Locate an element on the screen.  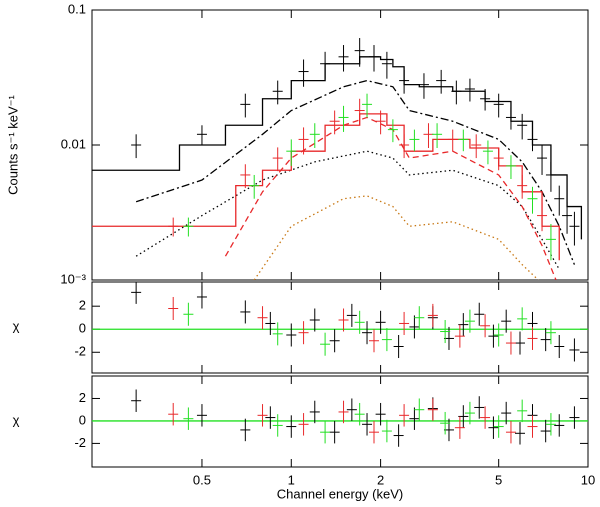
x-tick-label: 2 is located at coordinates (380, 479).